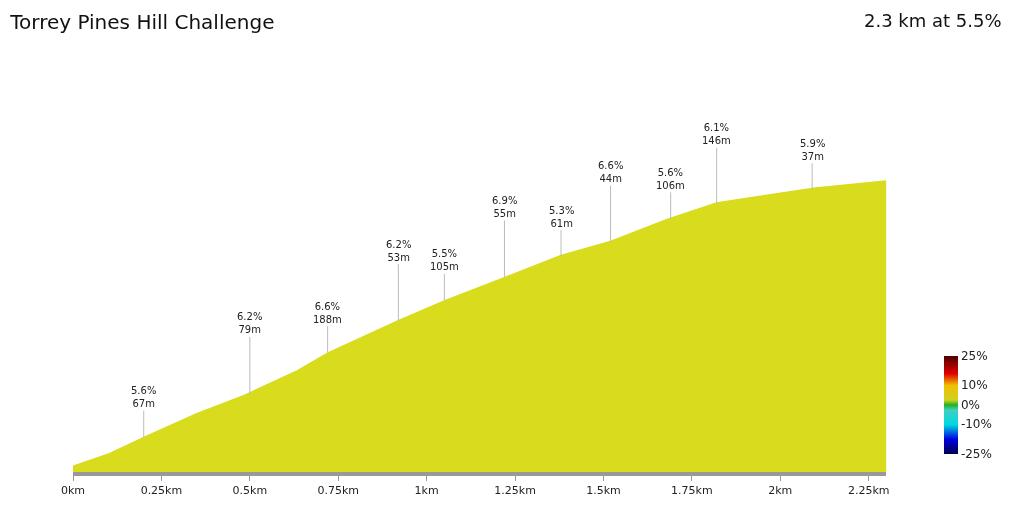 The height and width of the screenshot is (512, 1024). Describe the element at coordinates (868, 491) in the screenshot. I see `x-tick-label: 2.25km` at that location.